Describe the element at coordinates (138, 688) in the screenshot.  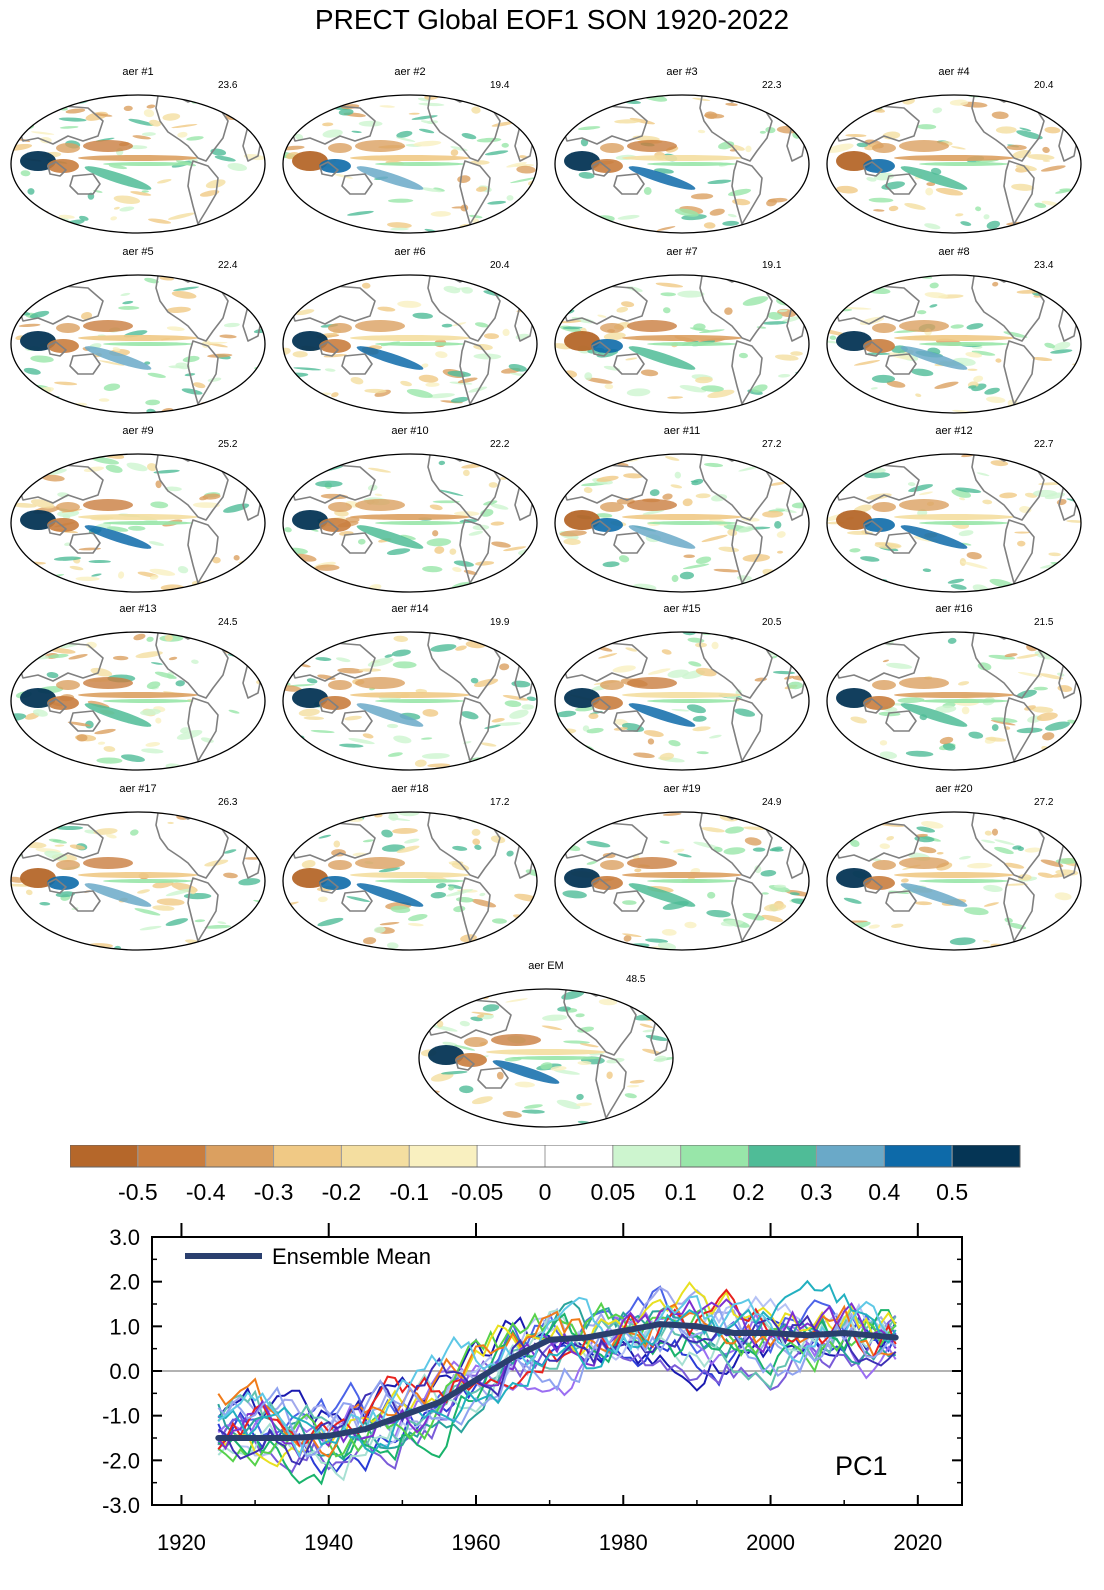
I see `map-panel: aer #13 24.5` at that location.